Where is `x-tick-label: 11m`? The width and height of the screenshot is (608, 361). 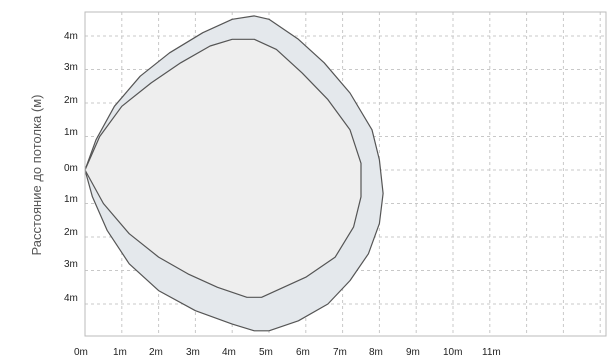 x-tick-label: 11m is located at coordinates (491, 352).